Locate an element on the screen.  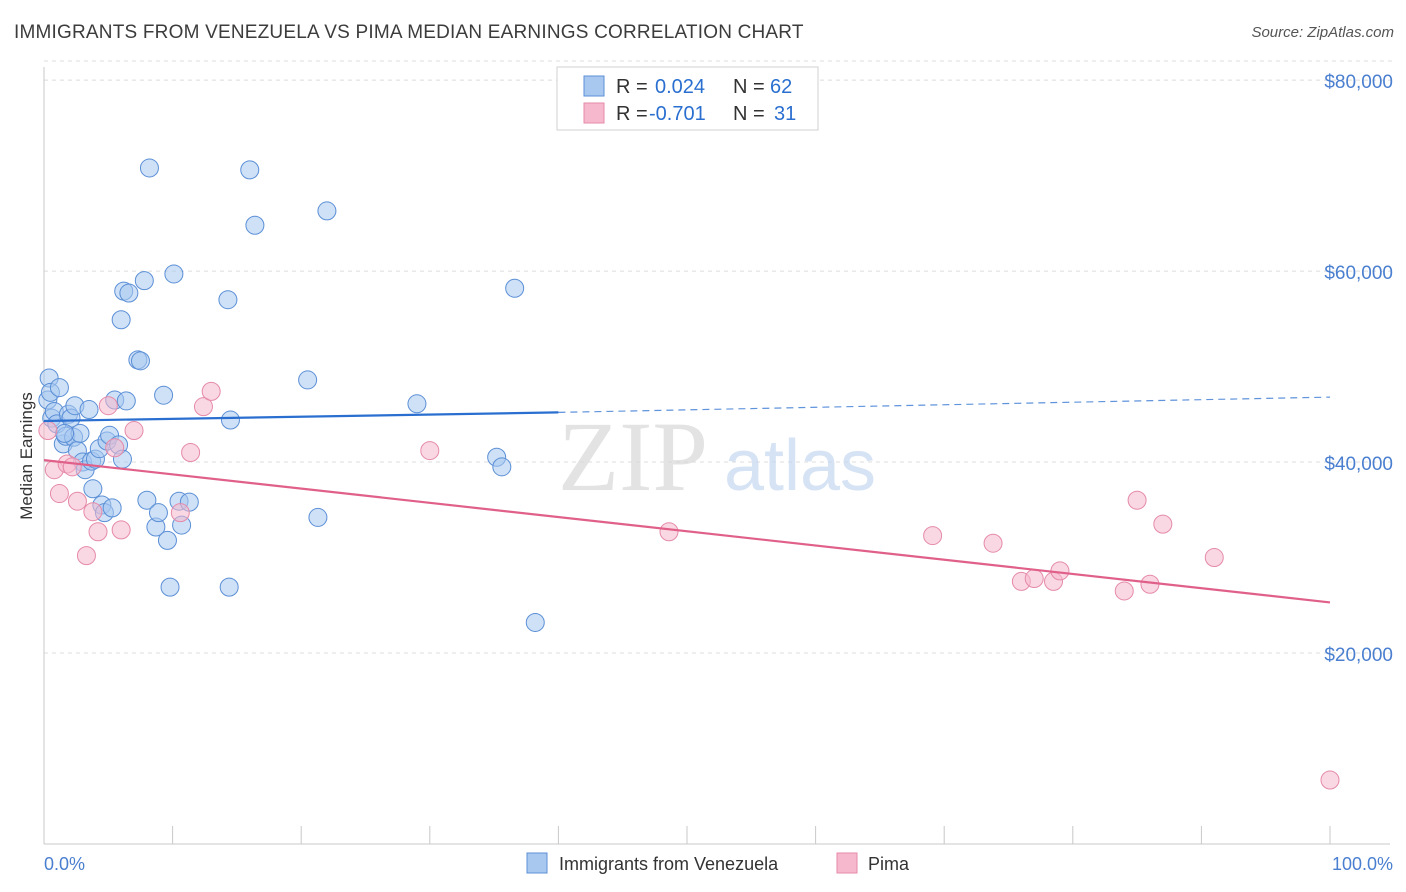
y-tick-label: $20,000 is located at coordinates (1358, 655).